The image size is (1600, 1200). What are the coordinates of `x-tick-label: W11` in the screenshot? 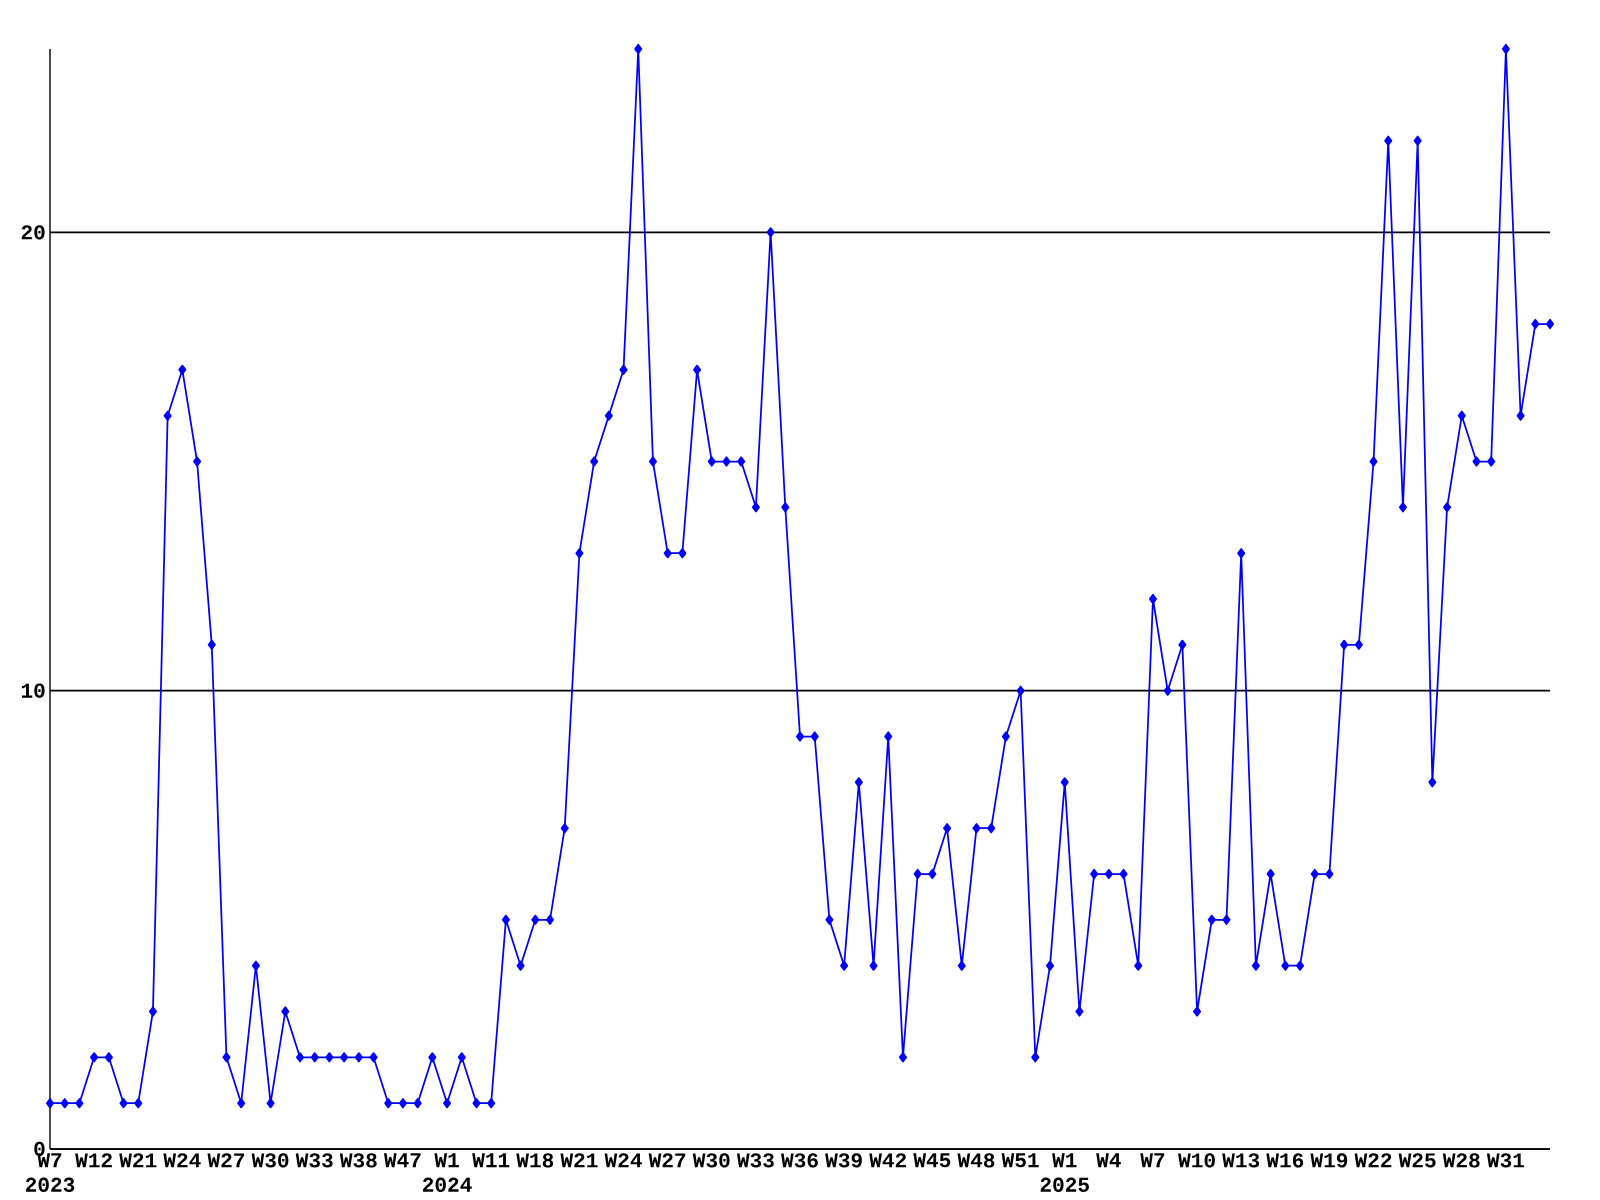 It's located at (491, 1160).